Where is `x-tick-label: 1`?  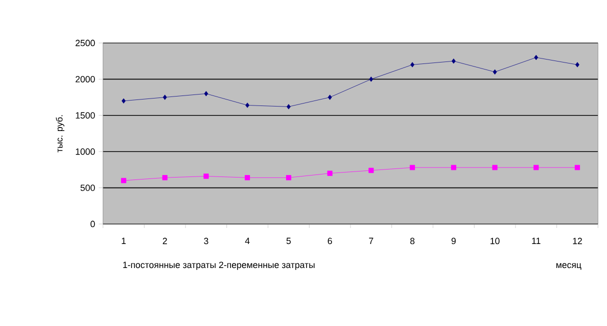
x-tick-label: 1 is located at coordinates (124, 241).